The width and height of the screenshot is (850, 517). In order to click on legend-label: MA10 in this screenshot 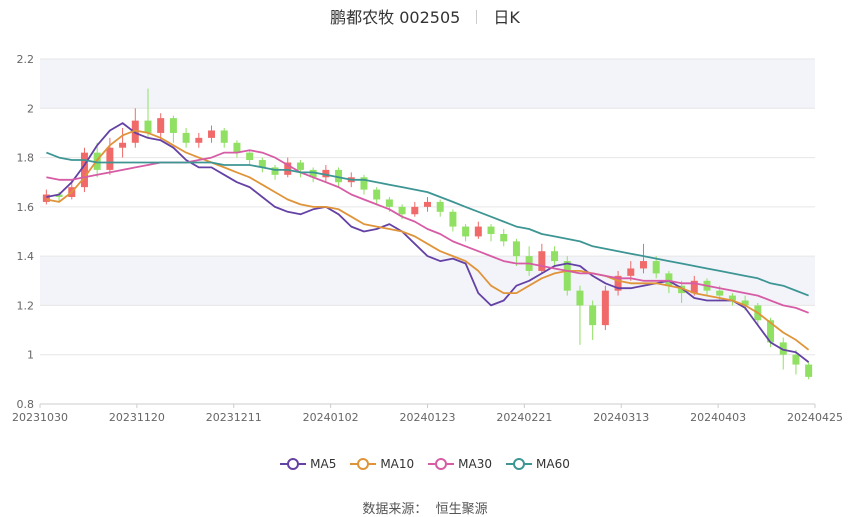, I will do `click(397, 464)`.